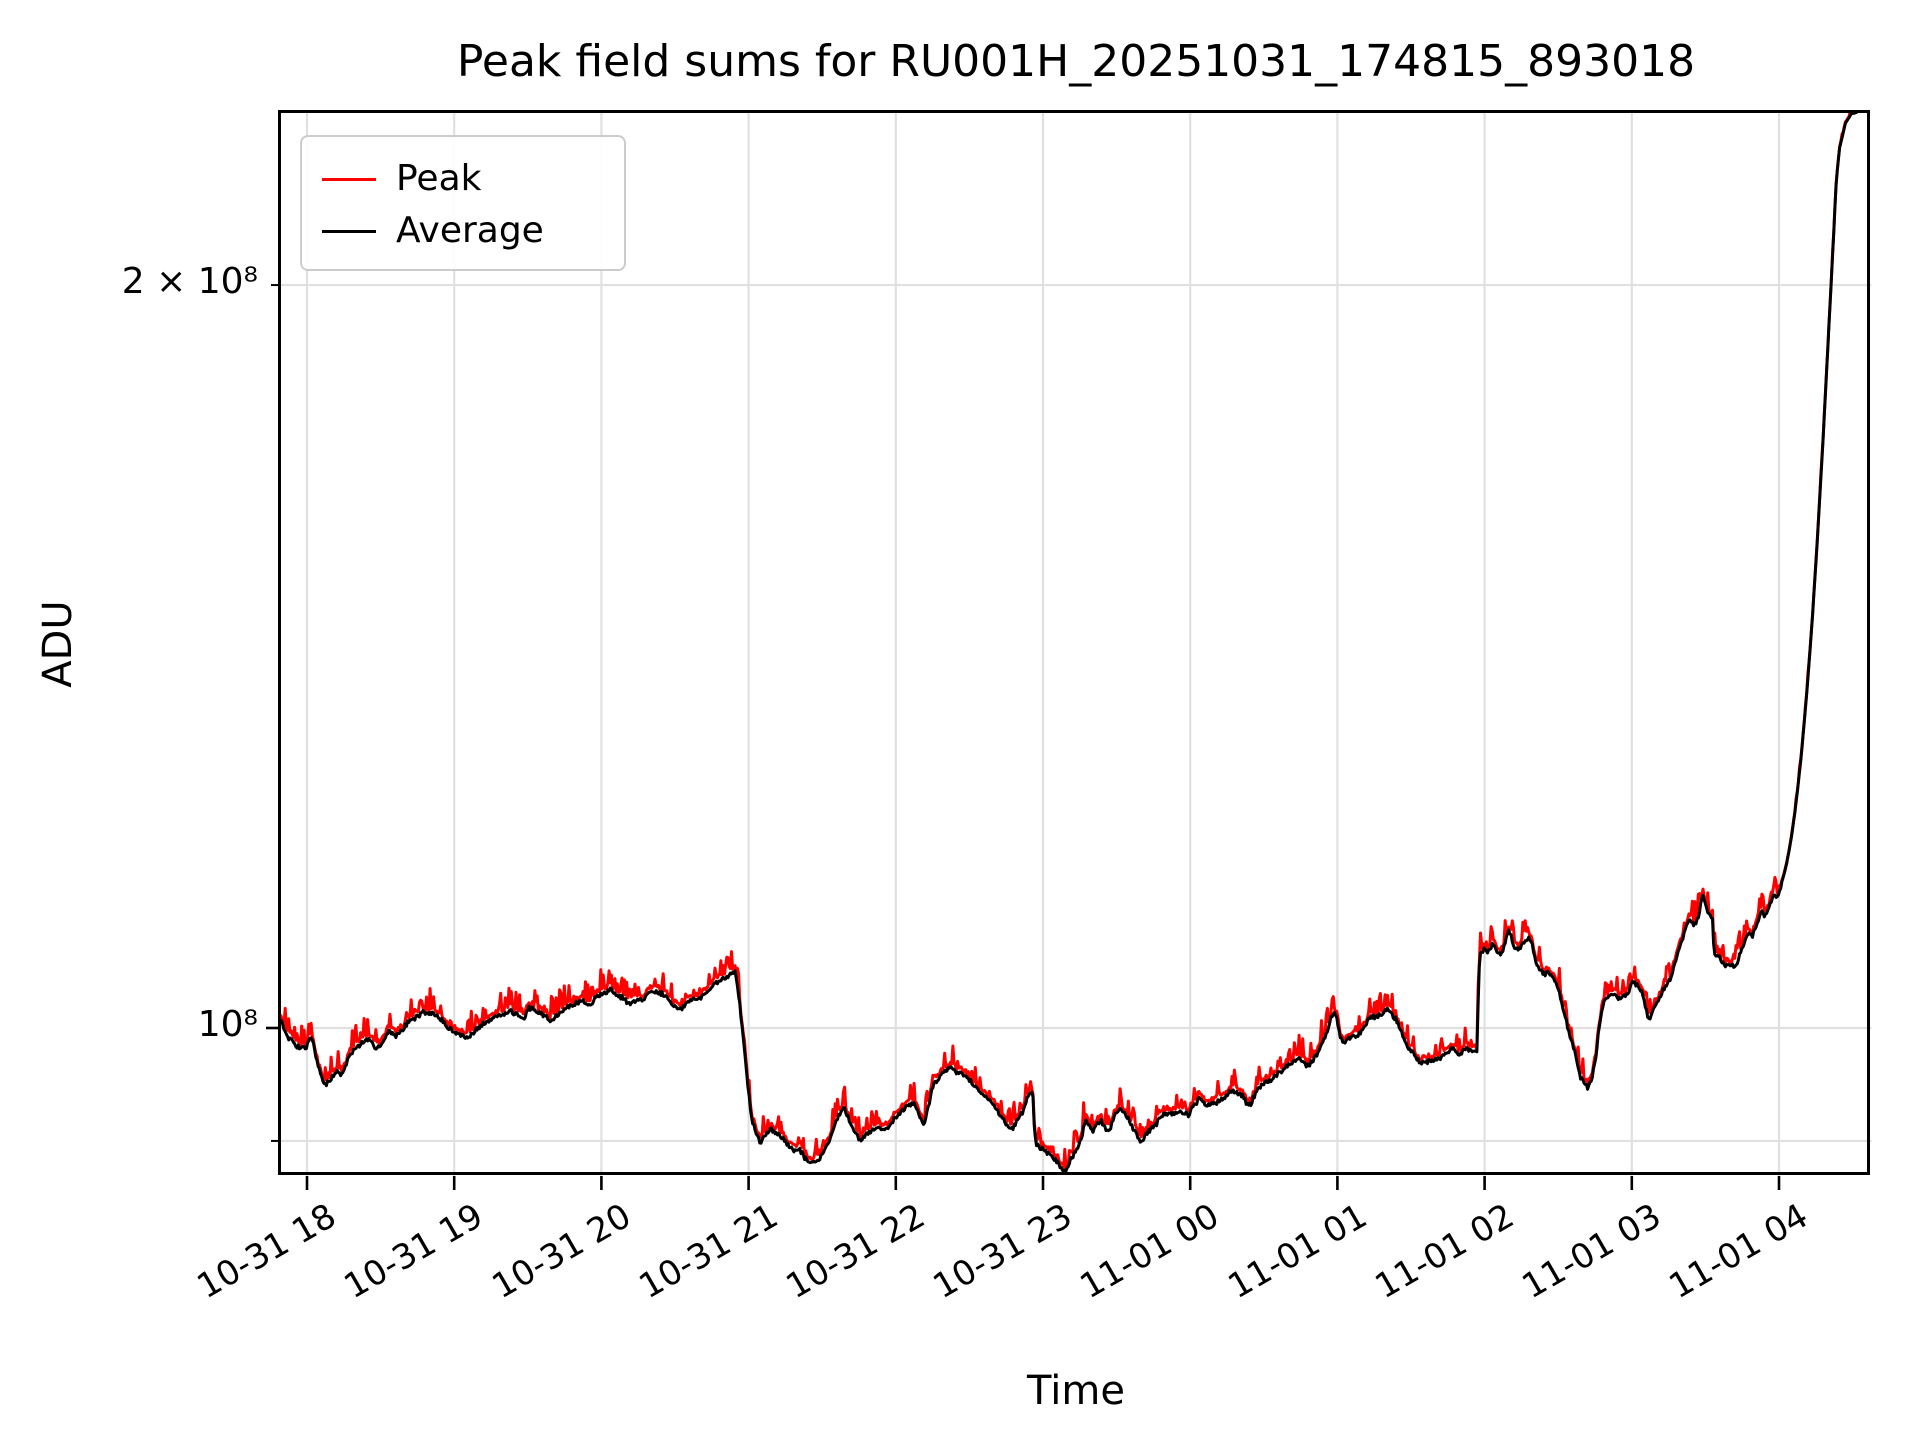 The width and height of the screenshot is (1920, 1440). What do you see at coordinates (227, 1024) in the screenshot?
I see `y-tick-label: 10⁸` at bounding box center [227, 1024].